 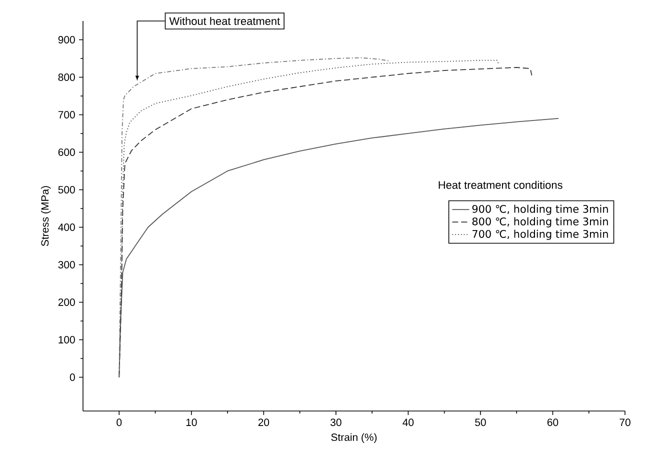 What do you see at coordinates (540, 222) in the screenshot?
I see `legend-label: 800 ℃, holding time 3min` at bounding box center [540, 222].